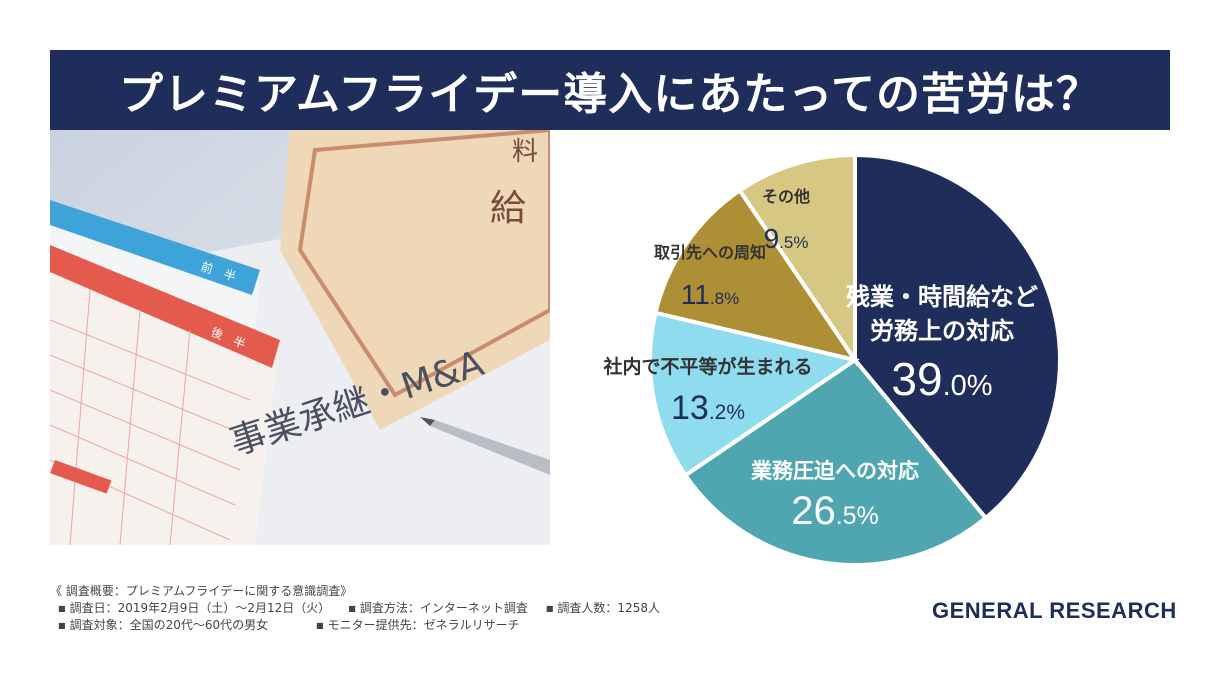  What do you see at coordinates (708, 408) in the screenshot?
I see `slice-value: 13.2%` at bounding box center [708, 408].